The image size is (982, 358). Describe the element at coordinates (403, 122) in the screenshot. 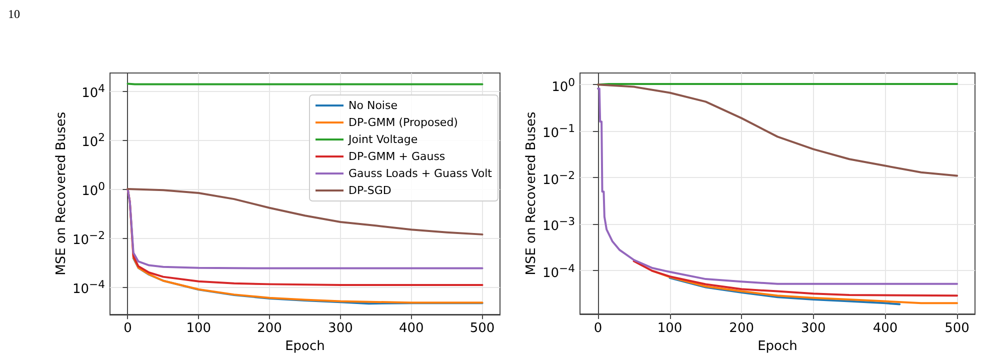

I see `legend-label: DP-GMM (Proposed)` at that location.